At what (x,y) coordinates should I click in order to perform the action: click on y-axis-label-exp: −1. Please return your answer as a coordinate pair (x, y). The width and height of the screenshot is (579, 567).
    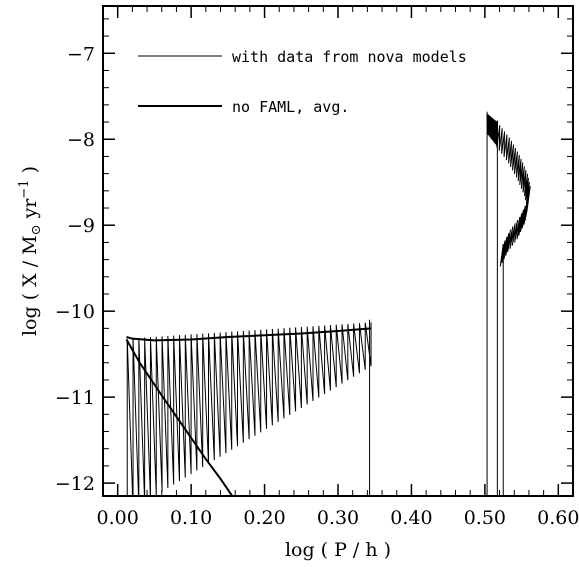
    Looking at the image, I should click on (24, 188).